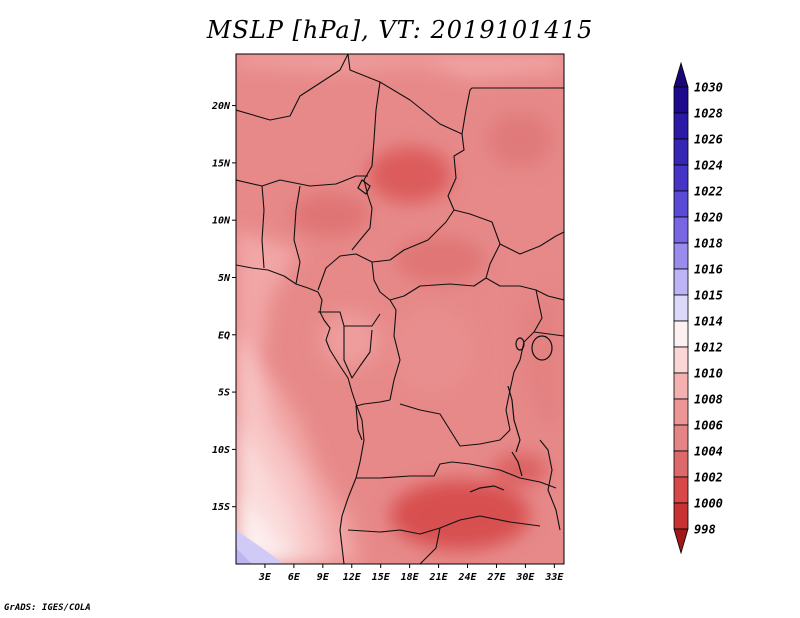 The width and height of the screenshot is (800, 618). Describe the element at coordinates (514, 354) in the screenshot. I see `border-drc-east` at that location.